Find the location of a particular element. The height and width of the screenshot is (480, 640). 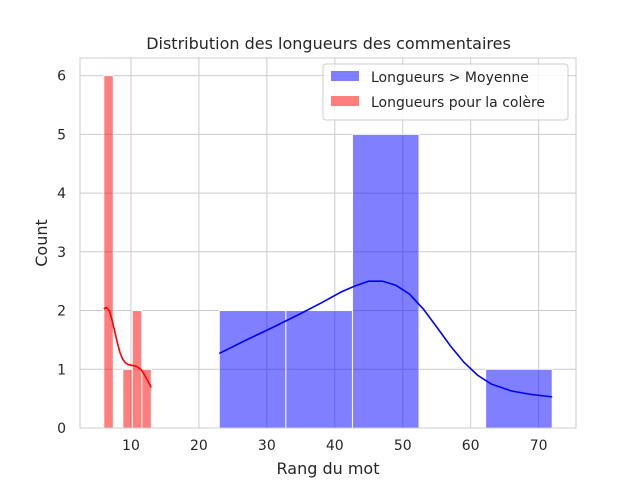

x-tick-labels: 10 20 30 40 50 60 70 is located at coordinates (334, 446).